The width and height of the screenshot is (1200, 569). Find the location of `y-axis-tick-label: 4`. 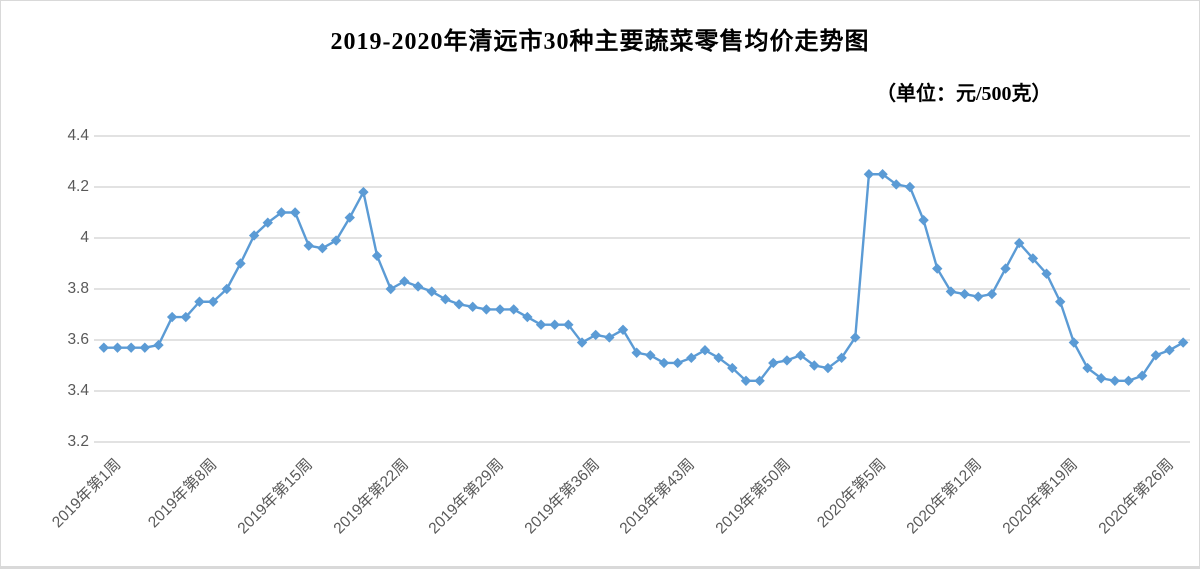

y-axis-tick-label: 4 is located at coordinates (84, 237).